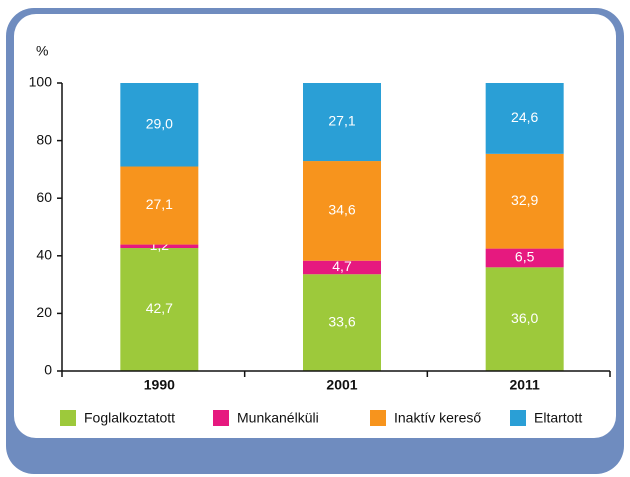 The image size is (630, 477). I want to click on legend-label: Foglalkoztatott, so click(129, 418).